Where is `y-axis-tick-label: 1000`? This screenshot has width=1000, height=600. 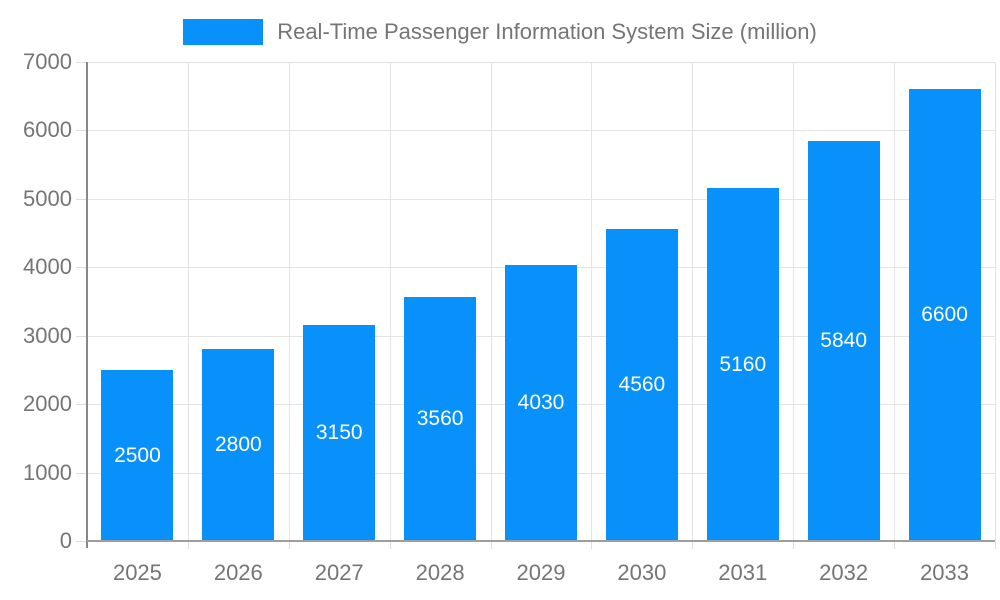 y-axis-tick-label: 1000 is located at coordinates (47, 472).